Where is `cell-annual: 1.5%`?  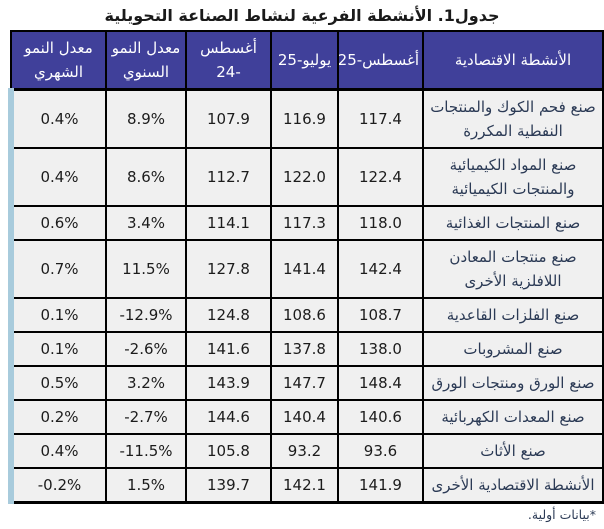
cell-annual: 1.5% is located at coordinates (146, 485).